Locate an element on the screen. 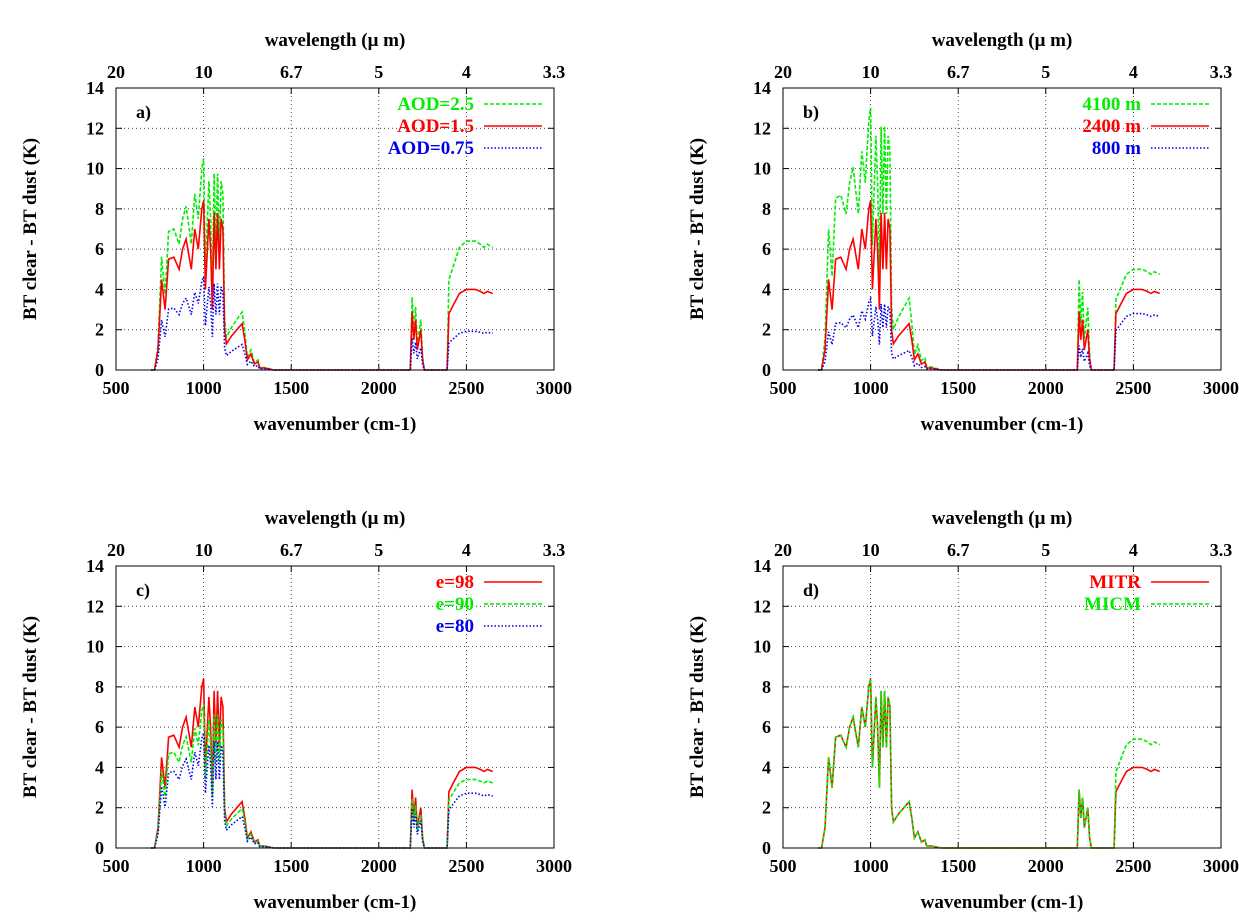  legend-entry-label: 2400 m is located at coordinates (1111, 126).